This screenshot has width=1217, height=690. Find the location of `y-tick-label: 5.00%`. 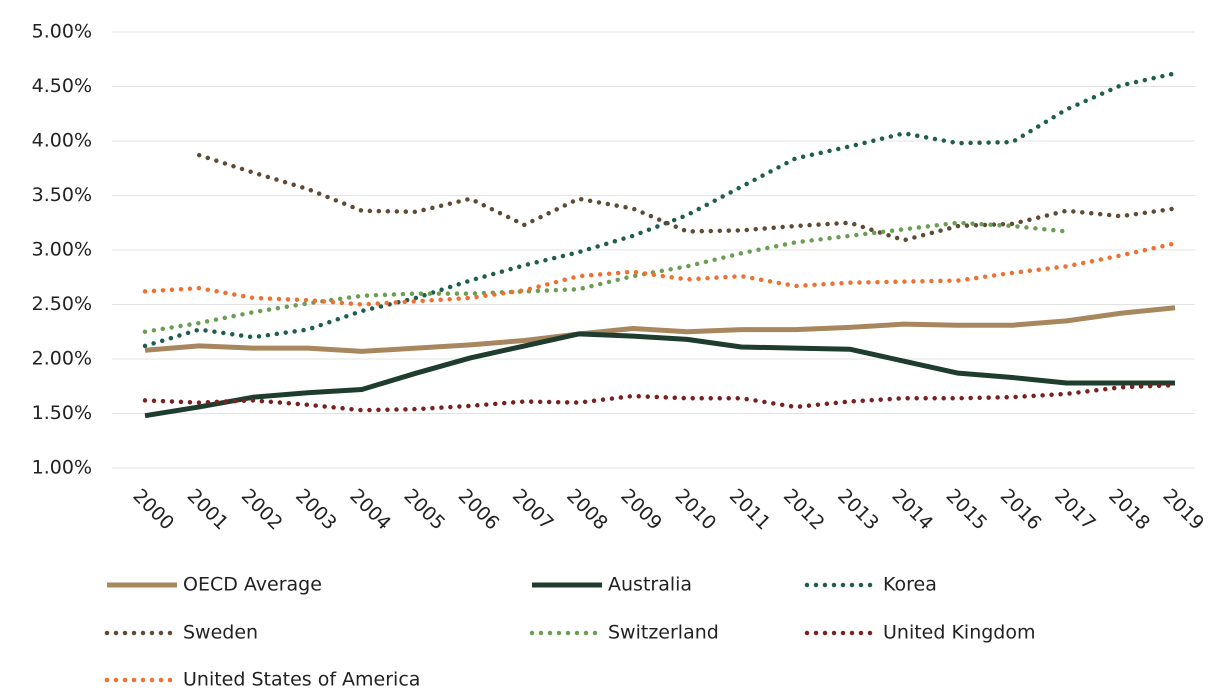

y-tick-label: 5.00% is located at coordinates (62, 32).